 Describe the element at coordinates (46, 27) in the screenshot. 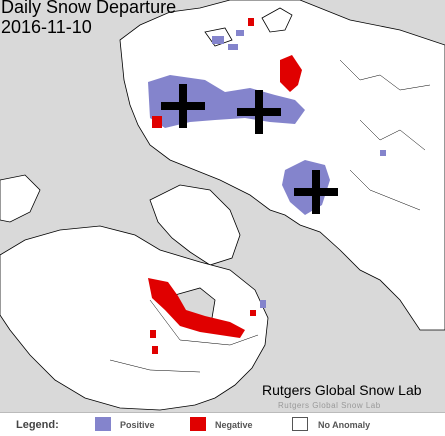

I see `map-date: 2016-11-10` at that location.